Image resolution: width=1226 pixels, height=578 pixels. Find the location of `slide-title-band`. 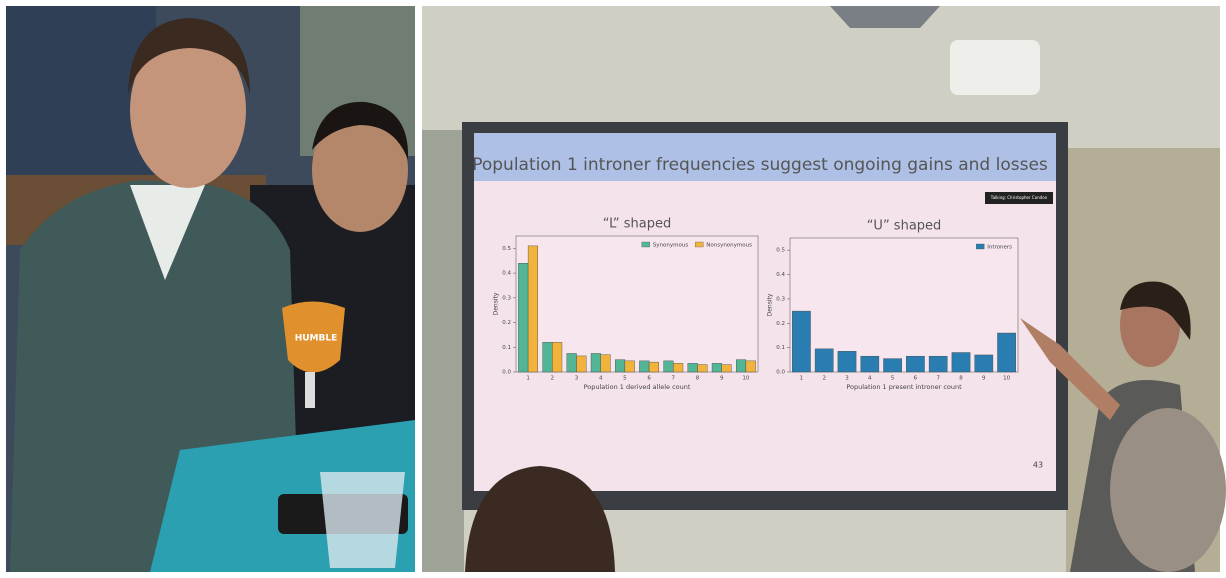

slide-title-band is located at coordinates (765, 157).